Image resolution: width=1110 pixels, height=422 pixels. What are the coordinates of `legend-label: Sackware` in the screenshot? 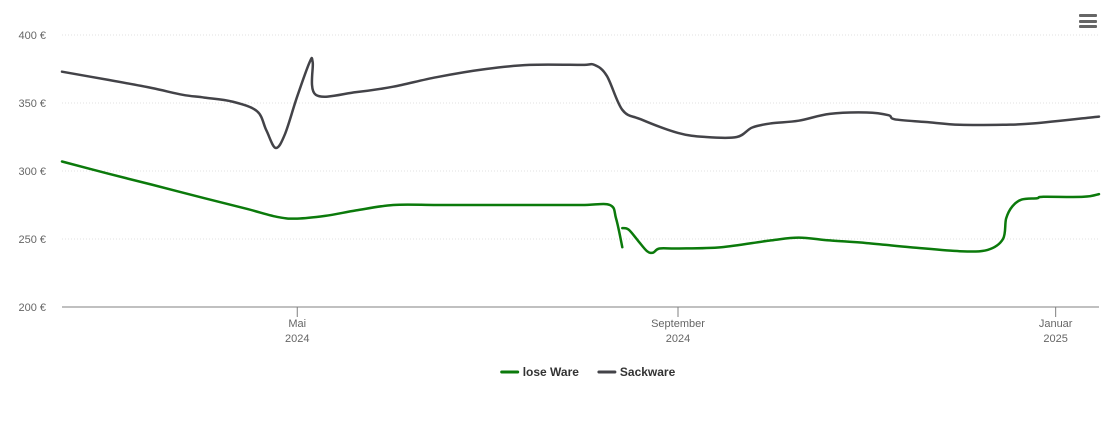 It's located at (648, 372).